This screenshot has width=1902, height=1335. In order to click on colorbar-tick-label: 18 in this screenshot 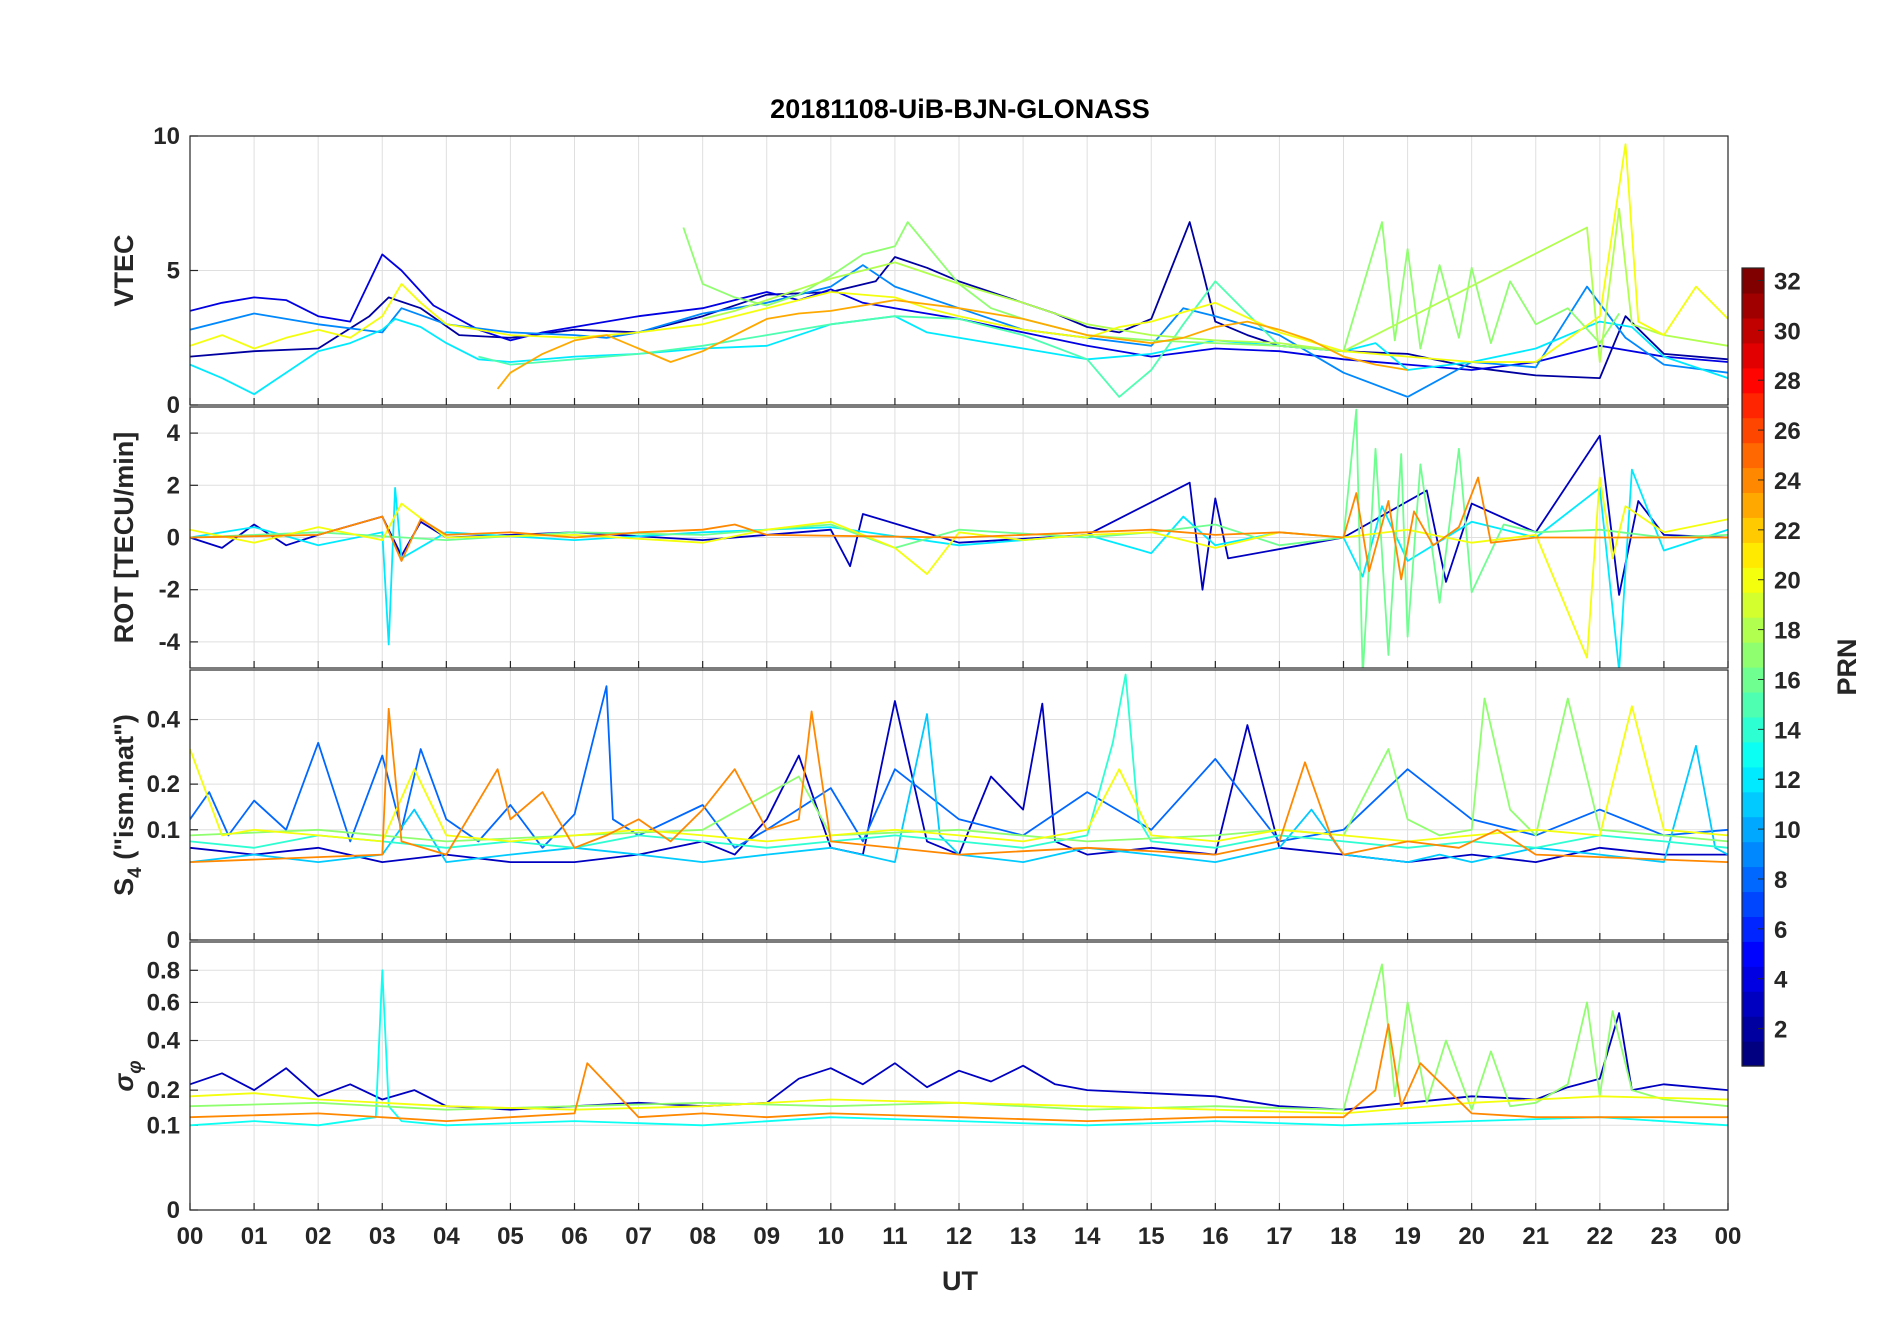, I will do `click(1787, 631)`.